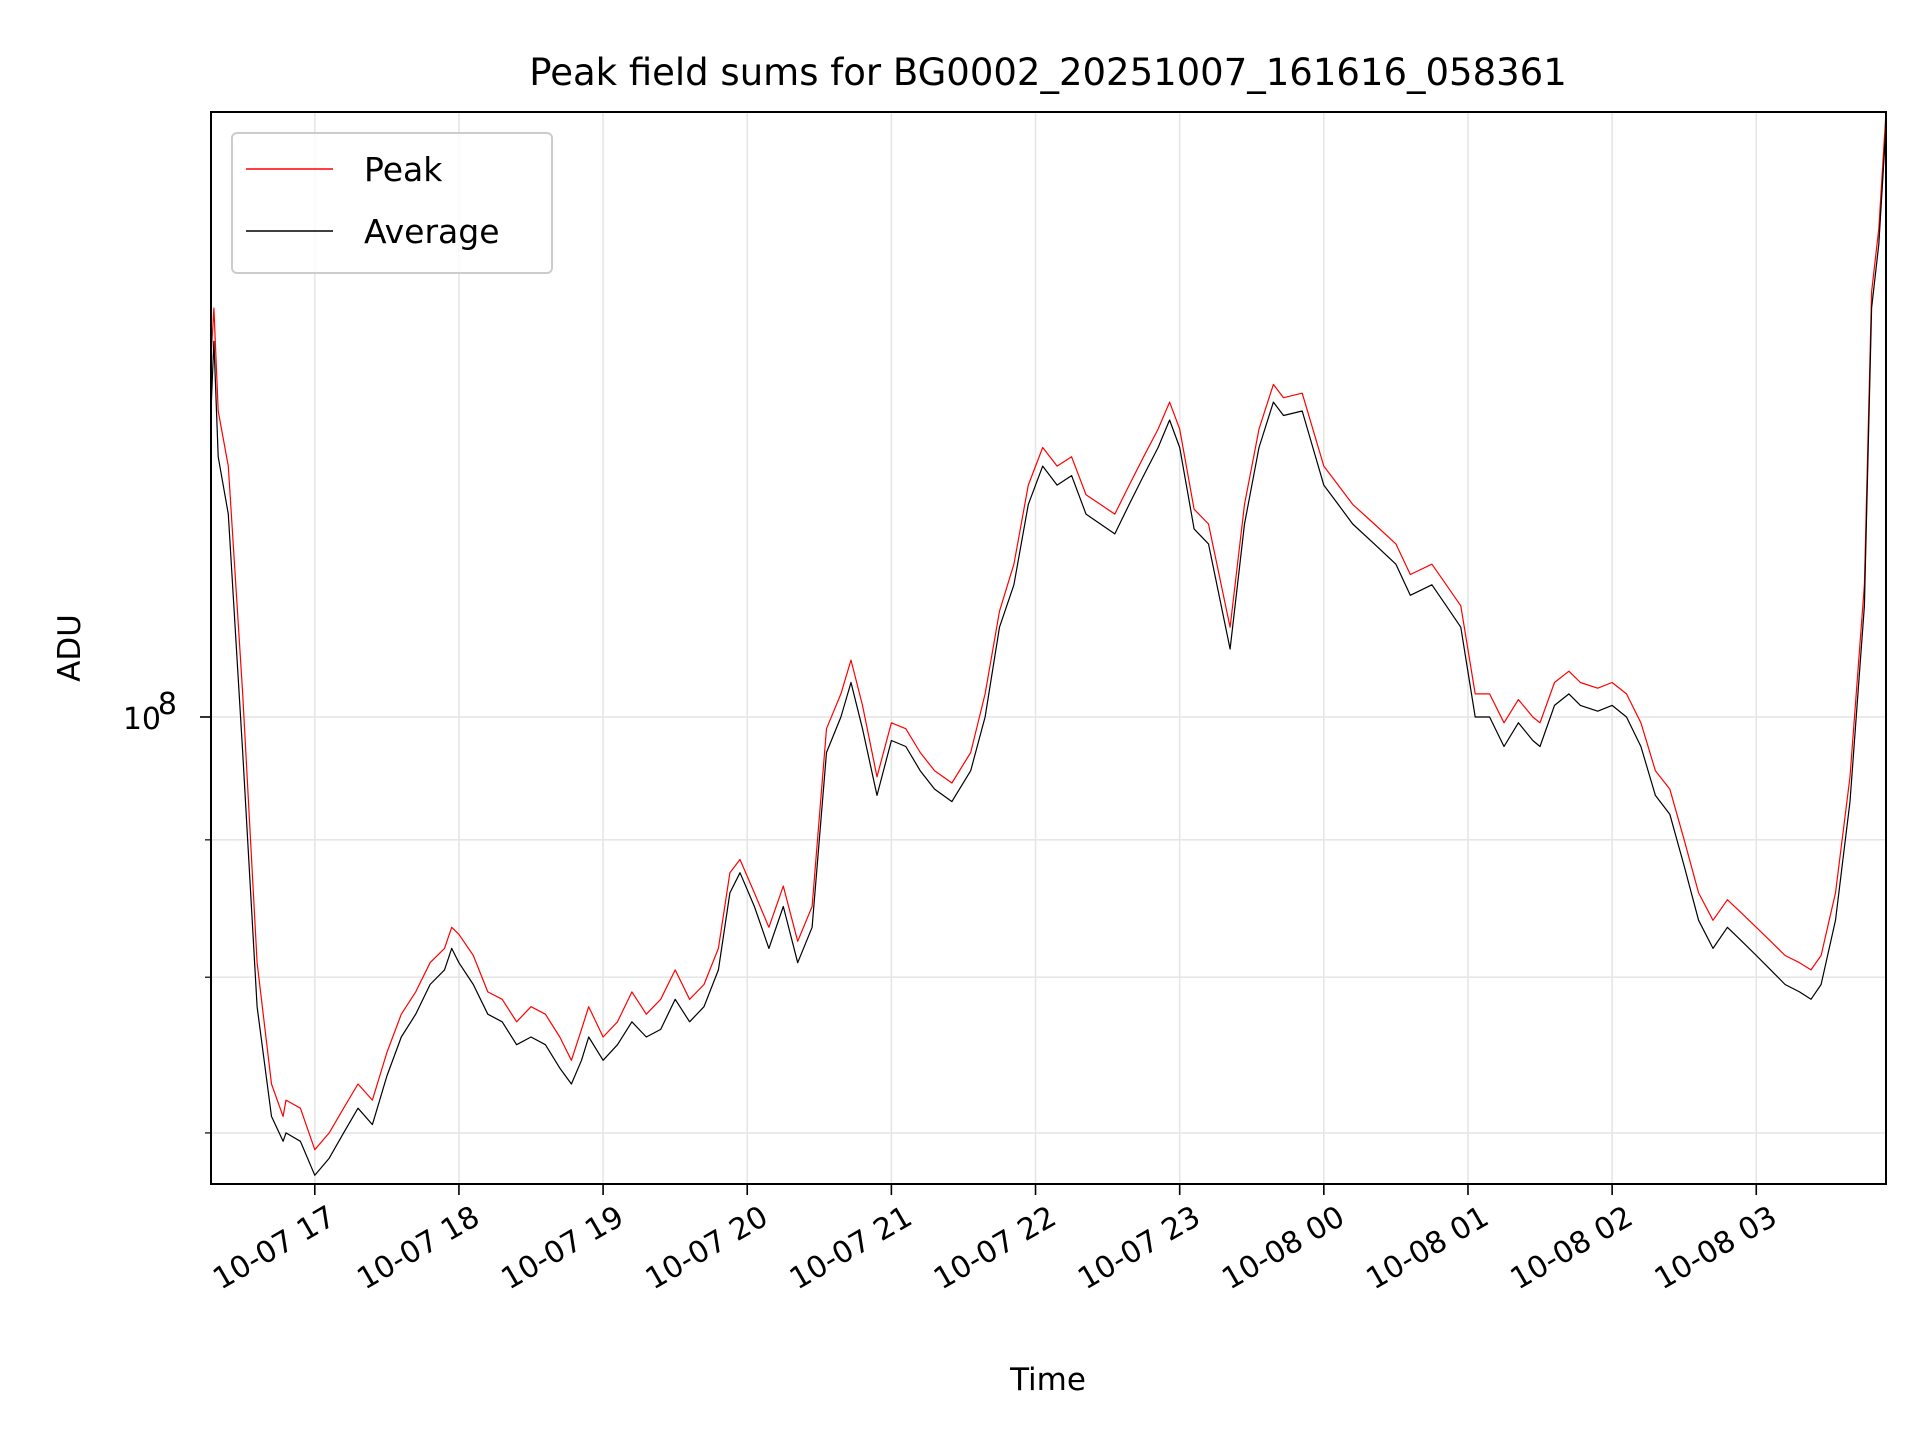  What do you see at coordinates (1047, 1380) in the screenshot?
I see `x-axis-title: Time` at bounding box center [1047, 1380].